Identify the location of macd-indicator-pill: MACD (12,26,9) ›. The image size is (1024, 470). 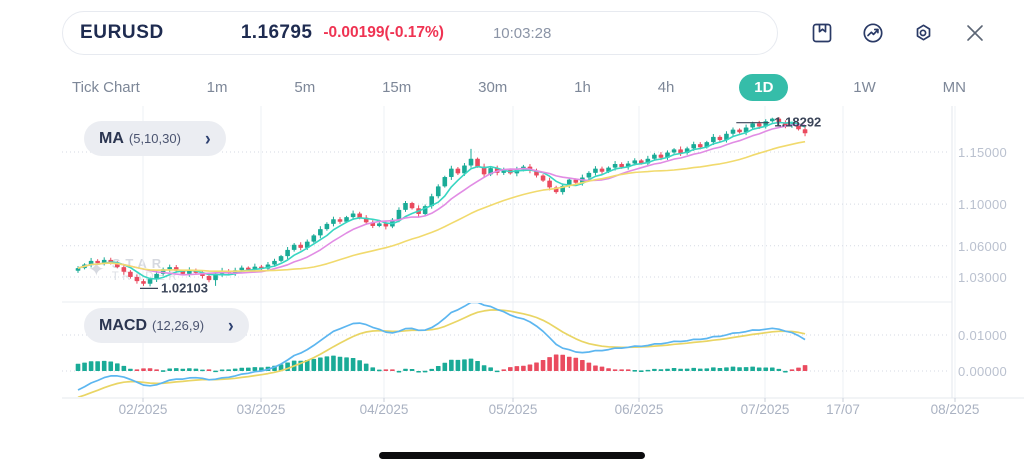
(166, 325).